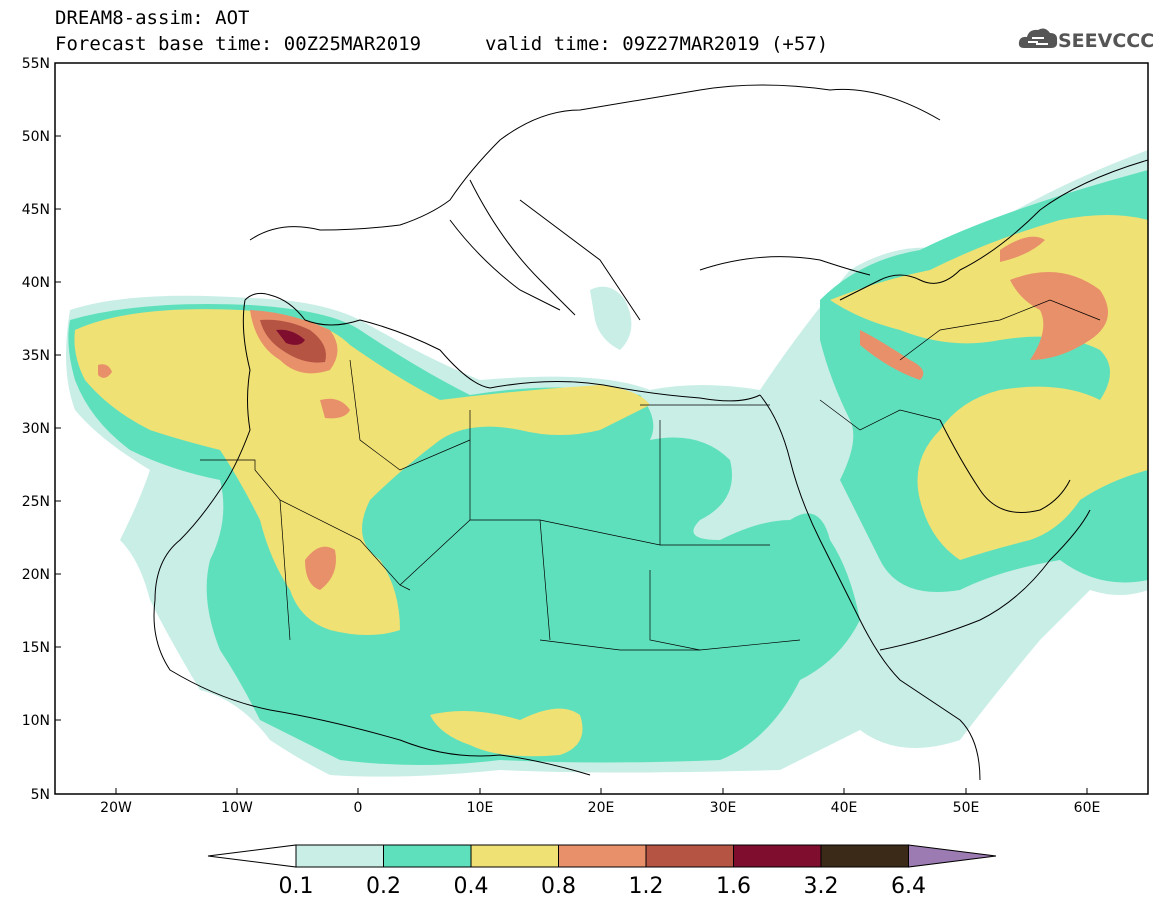 The height and width of the screenshot is (905, 1165). What do you see at coordinates (480, 808) in the screenshot?
I see `lon-label: 10E` at bounding box center [480, 808].